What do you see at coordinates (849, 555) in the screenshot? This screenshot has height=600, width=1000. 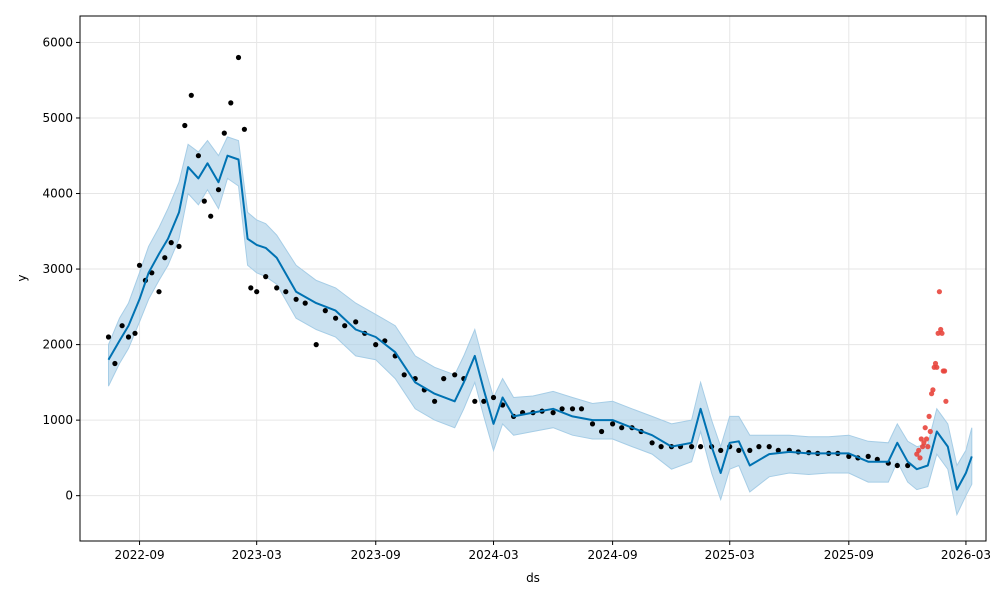 I see `x-tick-label: 2025-09` at bounding box center [849, 555].